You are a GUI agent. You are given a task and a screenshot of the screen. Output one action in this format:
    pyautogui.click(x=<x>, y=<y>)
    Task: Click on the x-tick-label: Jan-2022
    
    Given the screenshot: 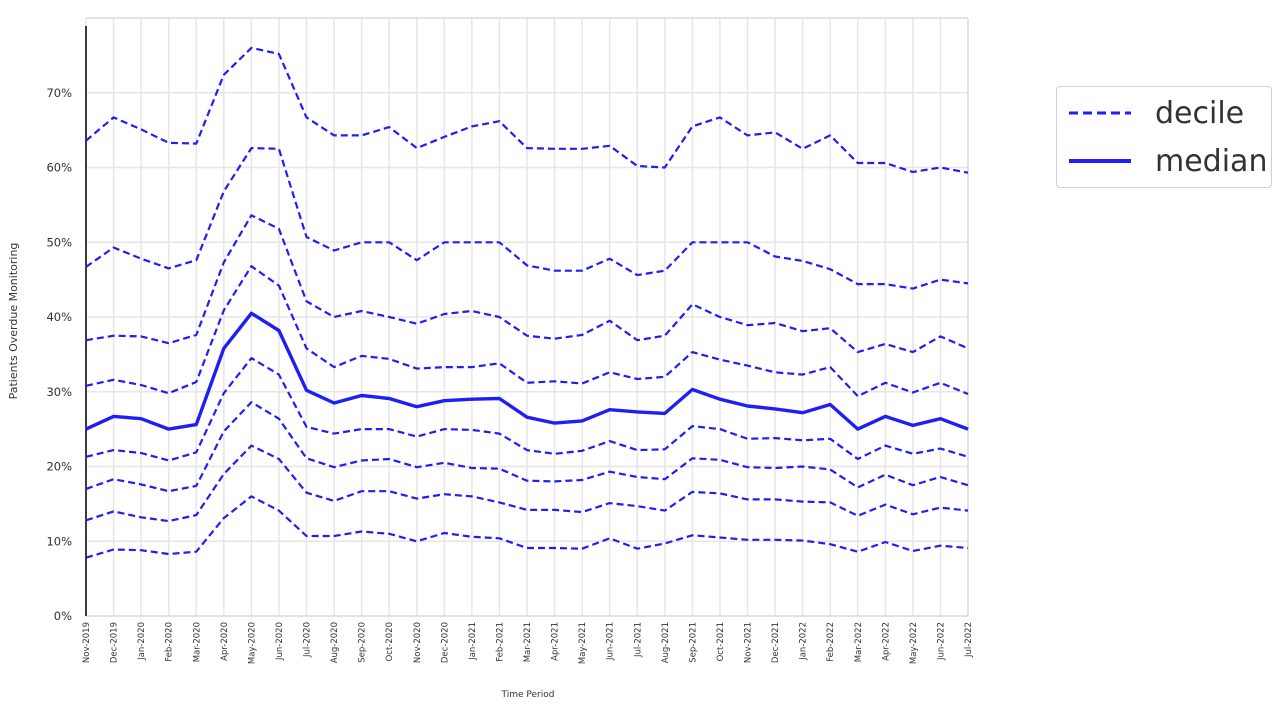 What is the action you would take?
    pyautogui.click(x=804, y=641)
    